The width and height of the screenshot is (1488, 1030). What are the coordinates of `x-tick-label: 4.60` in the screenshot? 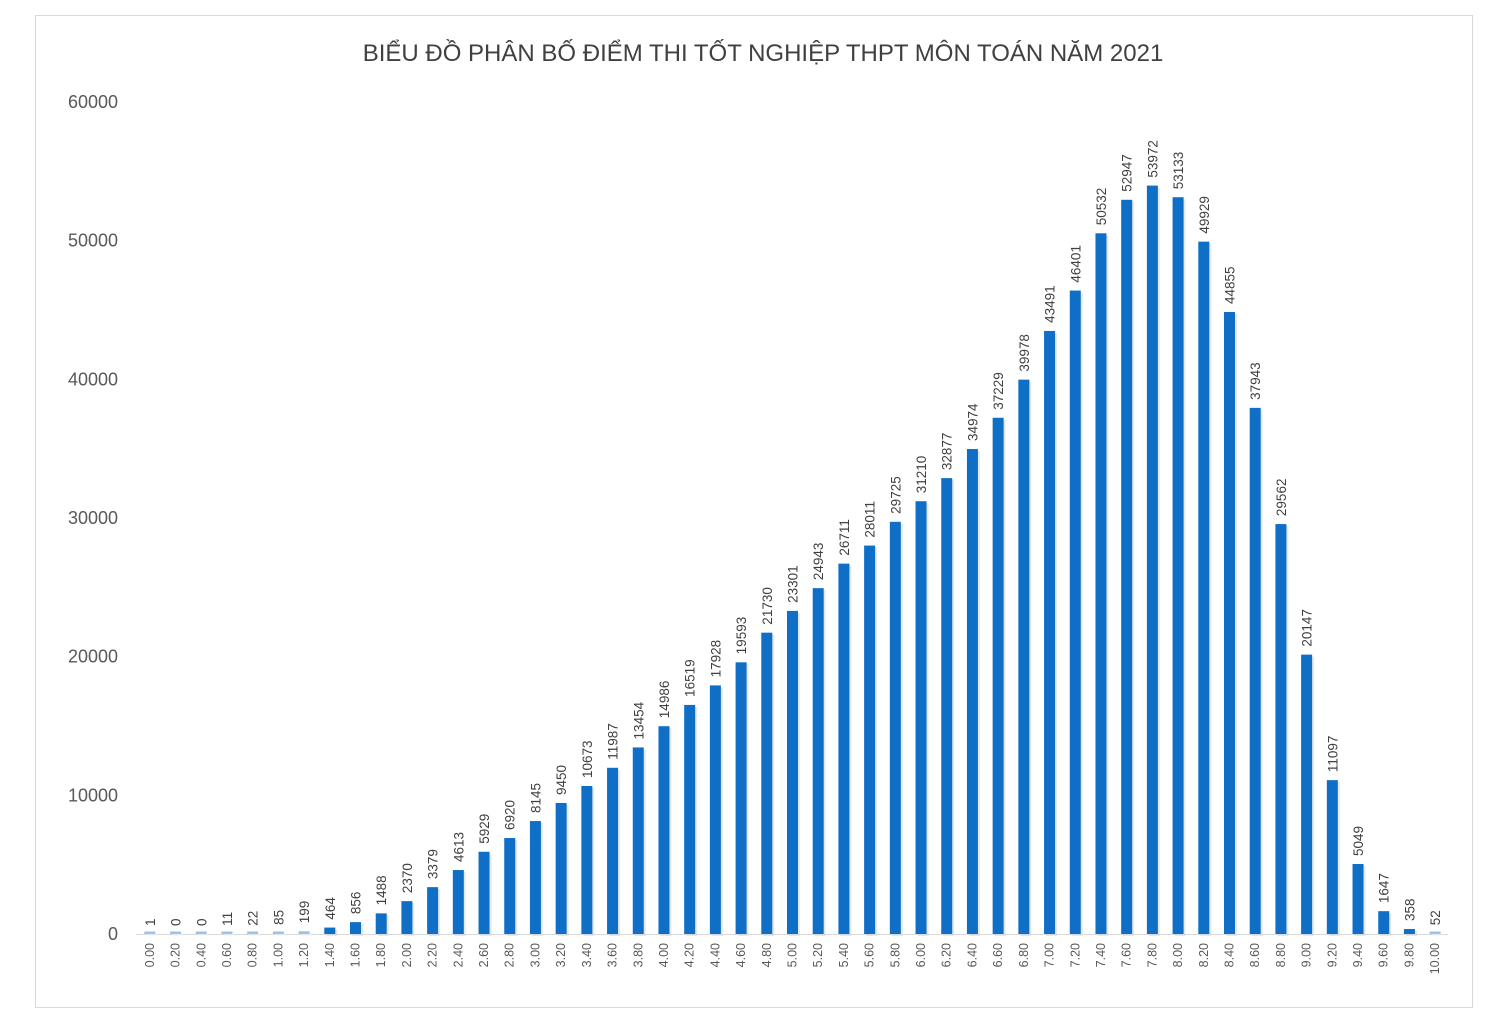 It's located at (741, 955).